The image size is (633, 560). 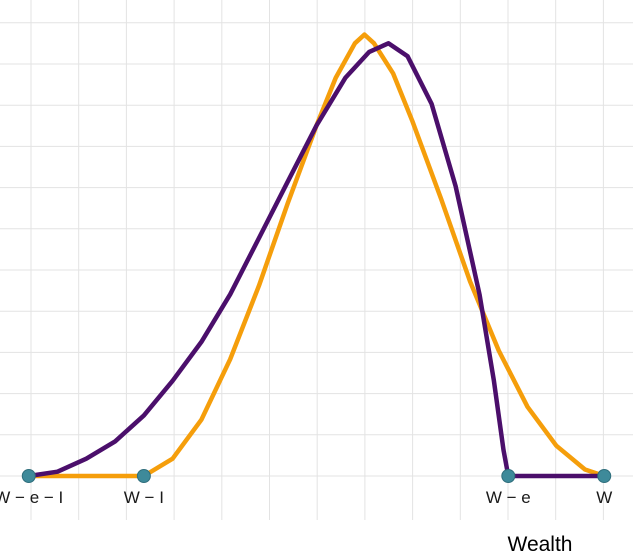 What do you see at coordinates (316, 476) in the screenshot?
I see `axis-markers` at bounding box center [316, 476].